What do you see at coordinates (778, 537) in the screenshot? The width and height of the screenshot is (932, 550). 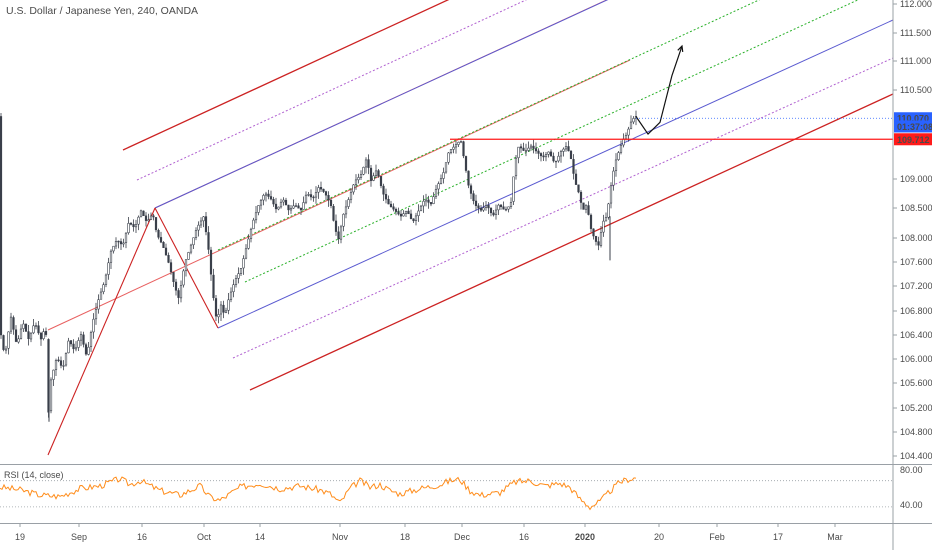 I see `x-tick-label: 17` at bounding box center [778, 537].